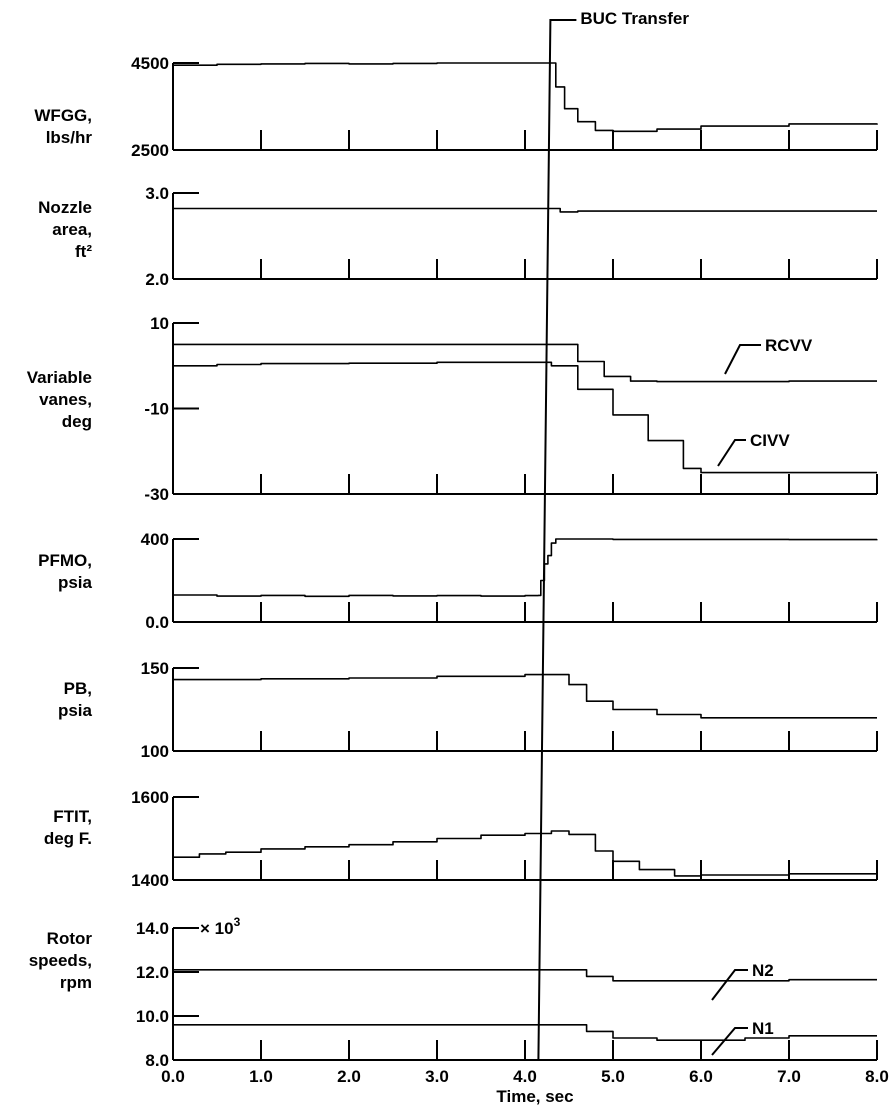 This screenshot has width=890, height=1109. I want to click on x-tick-label: 8.0, so click(877, 1076).